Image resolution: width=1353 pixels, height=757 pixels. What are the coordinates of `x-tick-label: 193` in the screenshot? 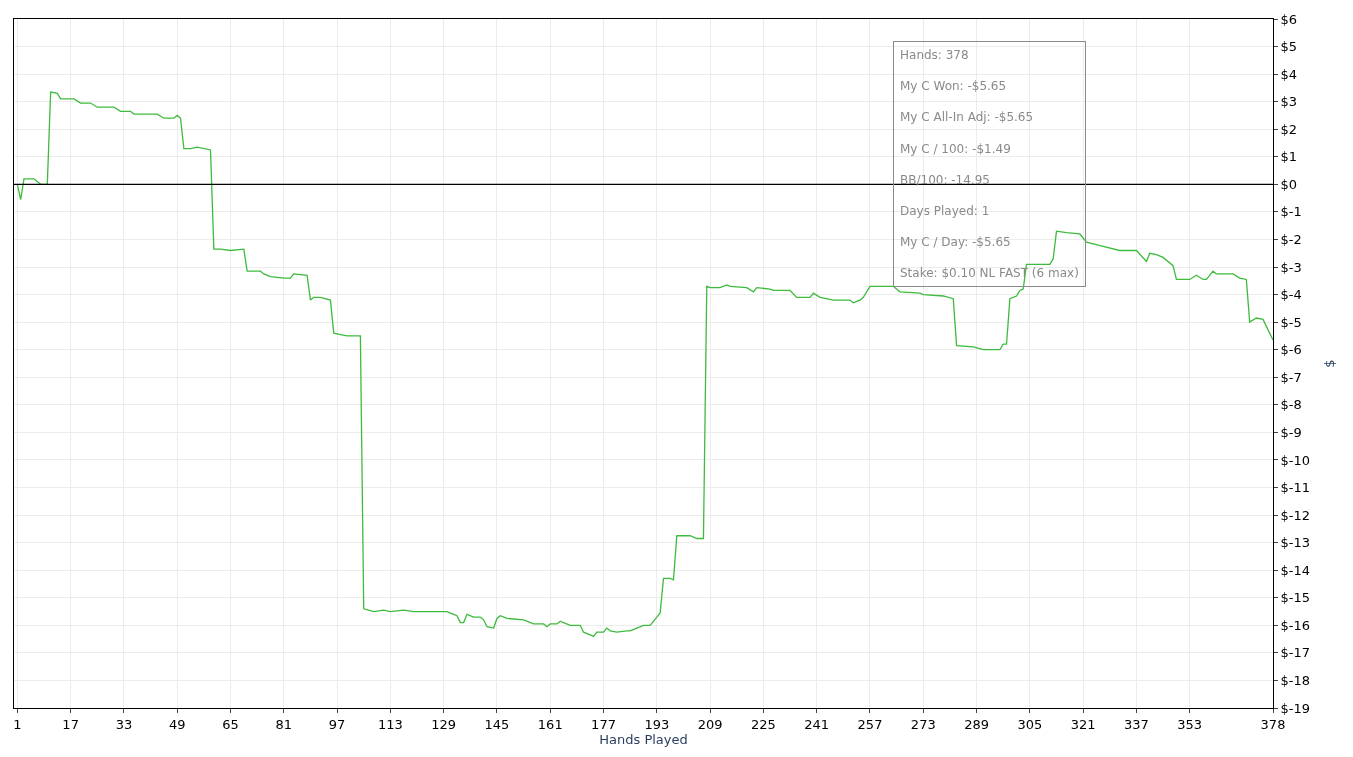 It's located at (657, 724).